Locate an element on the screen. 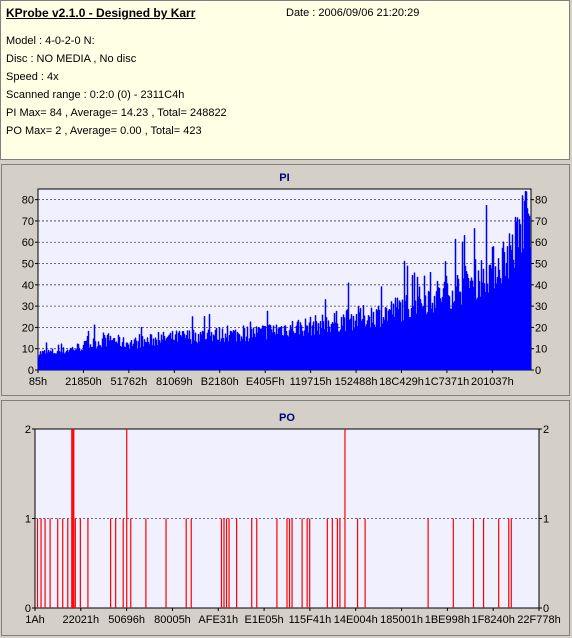 Image resolution: width=572 pixels, height=638 pixels. x-tick-label: 201037h is located at coordinates (492, 382).